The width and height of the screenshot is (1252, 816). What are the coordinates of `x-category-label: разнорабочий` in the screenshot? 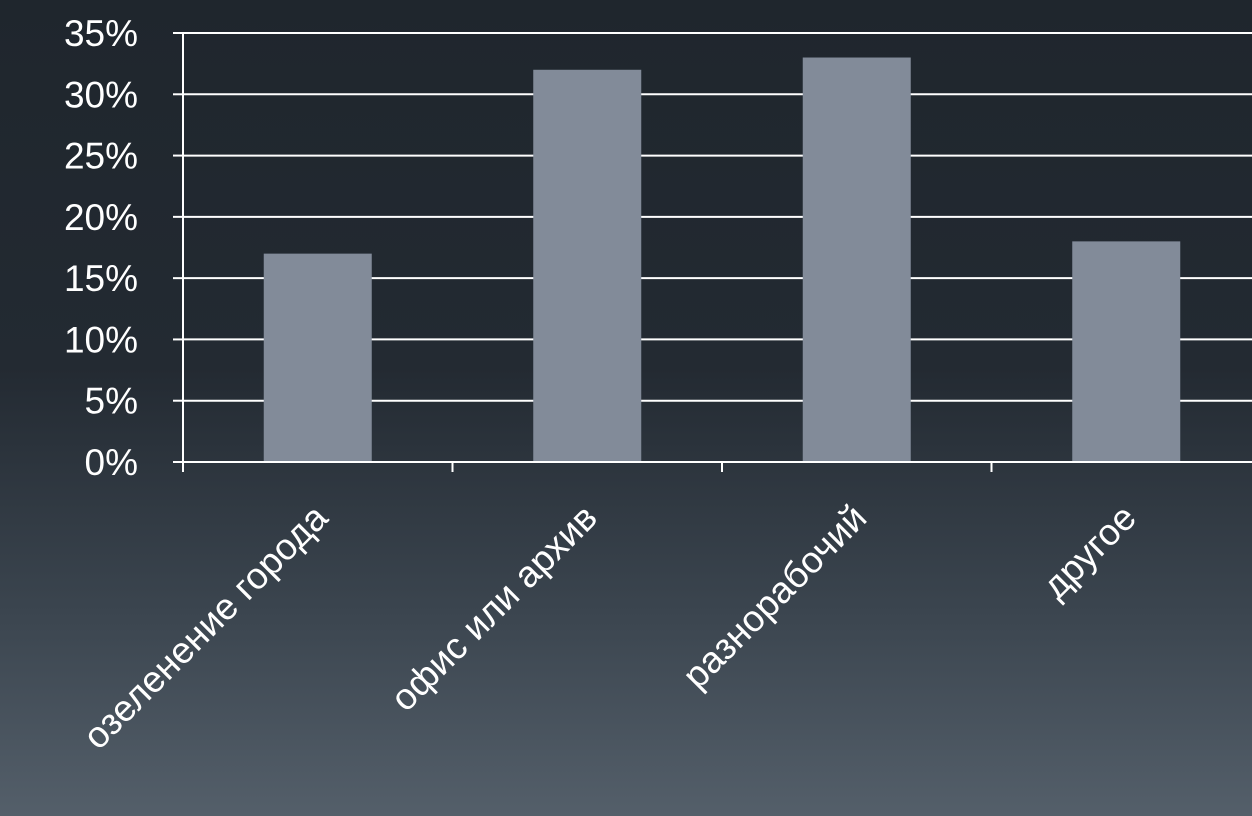 It's located at (775, 597).